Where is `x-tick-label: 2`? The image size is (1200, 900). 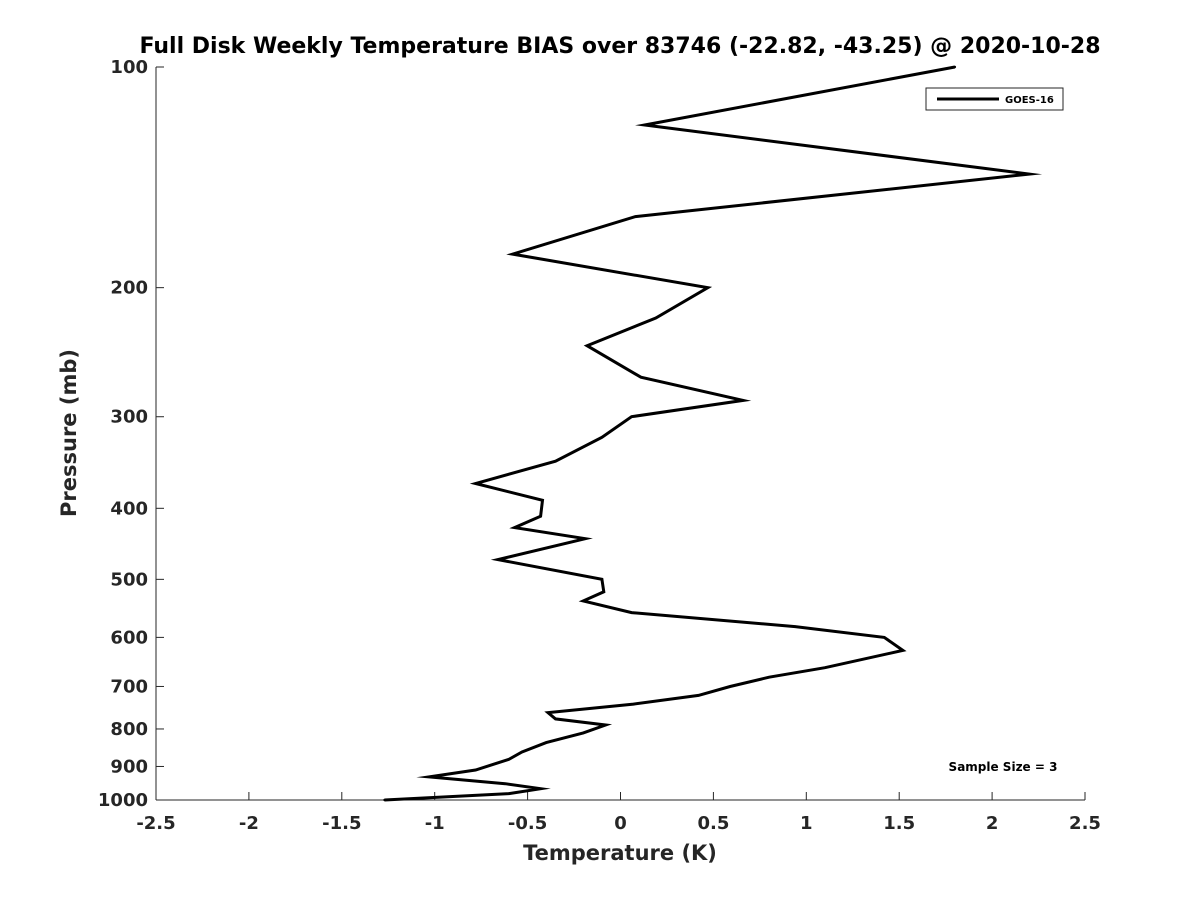 x-tick-label: 2 is located at coordinates (992, 823).